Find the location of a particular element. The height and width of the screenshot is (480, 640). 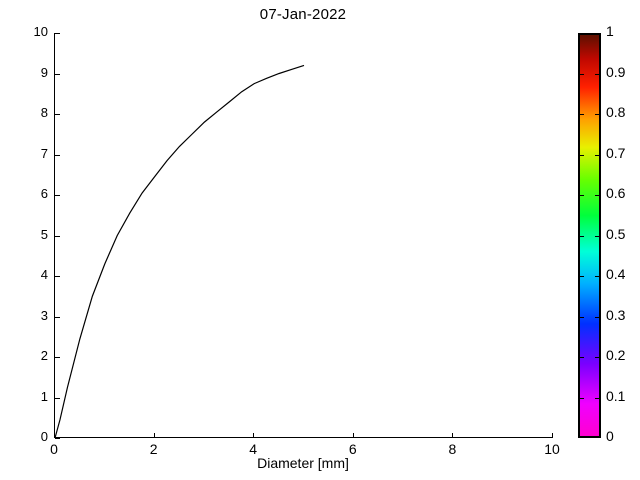

y-tick-label: 1 is located at coordinates (44, 396).